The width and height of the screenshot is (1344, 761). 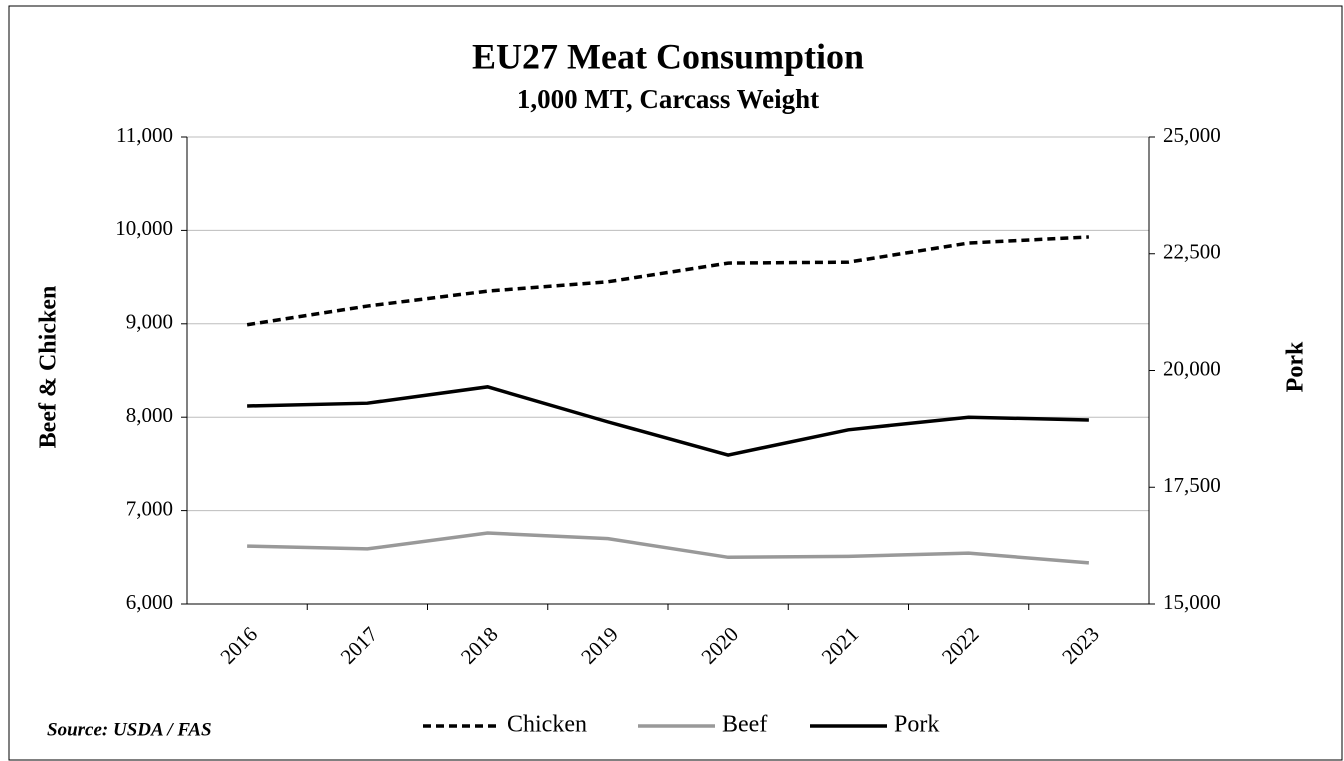 I want to click on chart-subtitle: 1,000 MT, Carcass Weight, so click(x=668, y=99).